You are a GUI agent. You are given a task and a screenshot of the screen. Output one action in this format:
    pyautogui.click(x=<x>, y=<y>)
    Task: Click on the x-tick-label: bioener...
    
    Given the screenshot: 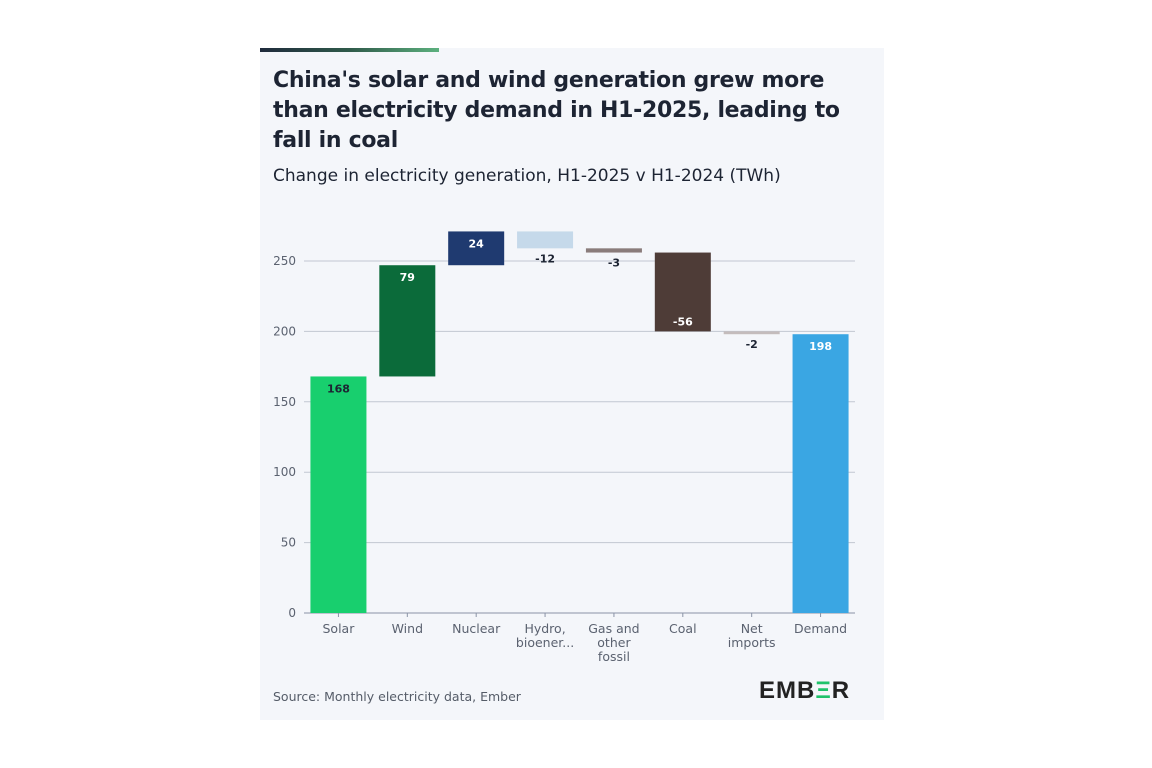 What is the action you would take?
    pyautogui.click(x=545, y=642)
    